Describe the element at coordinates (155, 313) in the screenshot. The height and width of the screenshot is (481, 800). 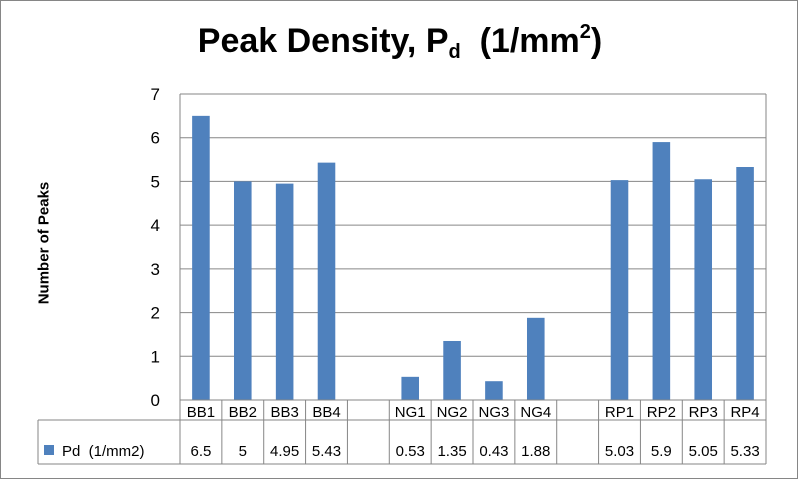
I see `y-tick-label: 2` at that location.